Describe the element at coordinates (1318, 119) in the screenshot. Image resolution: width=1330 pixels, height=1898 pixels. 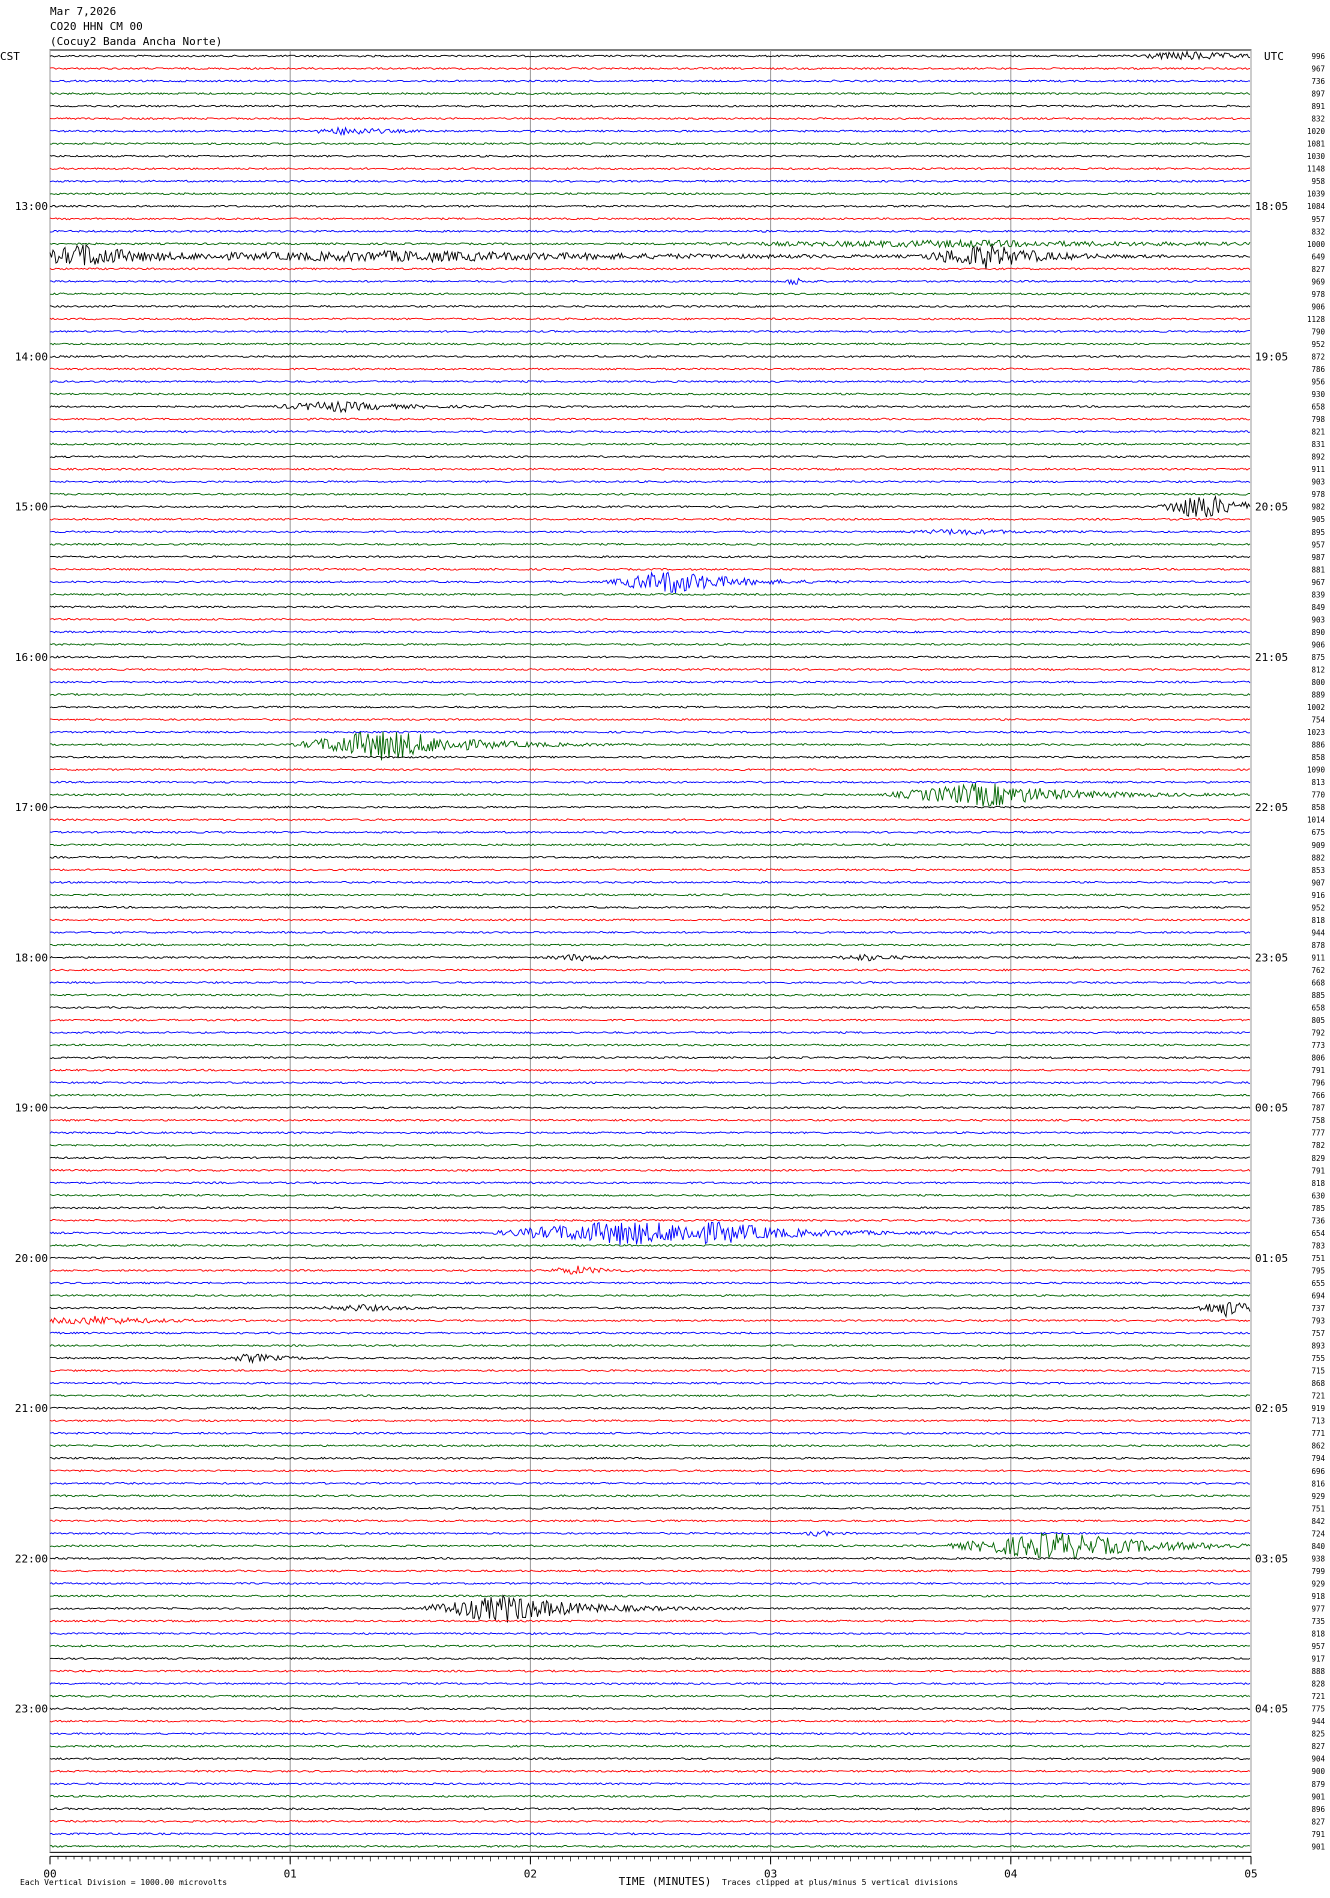
I see `trace-scale: 832` at that location.